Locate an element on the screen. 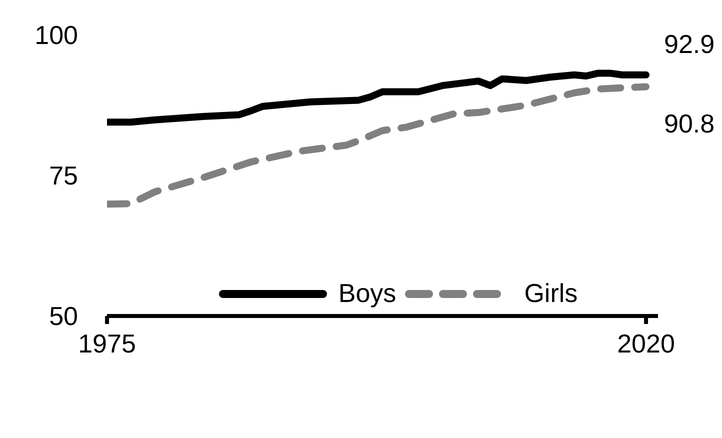  annotation: 92.9 is located at coordinates (689, 43).